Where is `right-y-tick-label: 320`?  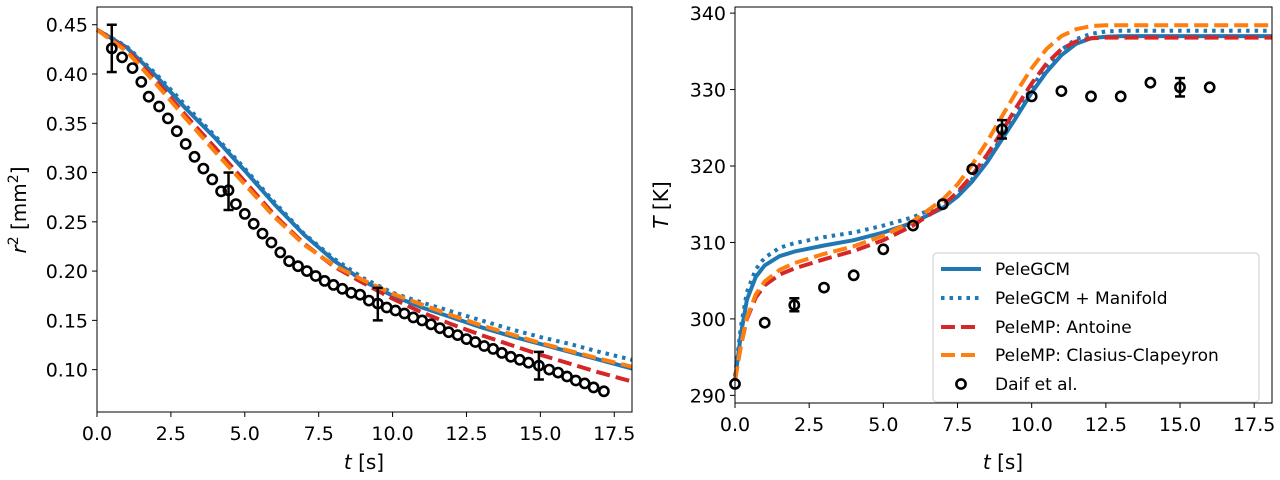
right-y-tick-label: 320 is located at coordinates (708, 167).